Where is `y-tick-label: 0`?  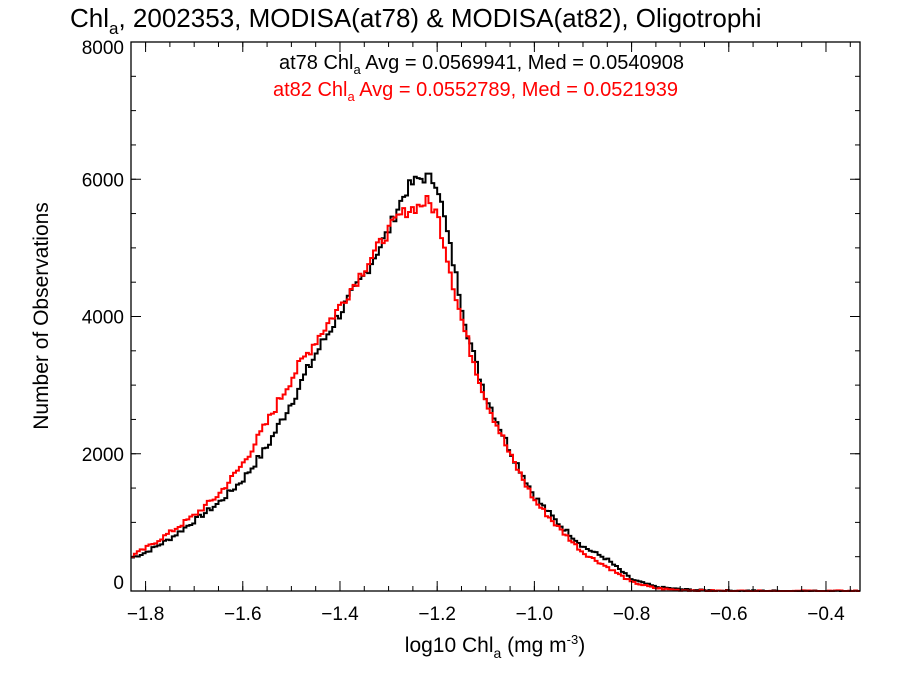
y-tick-label: 0 is located at coordinates (118, 583).